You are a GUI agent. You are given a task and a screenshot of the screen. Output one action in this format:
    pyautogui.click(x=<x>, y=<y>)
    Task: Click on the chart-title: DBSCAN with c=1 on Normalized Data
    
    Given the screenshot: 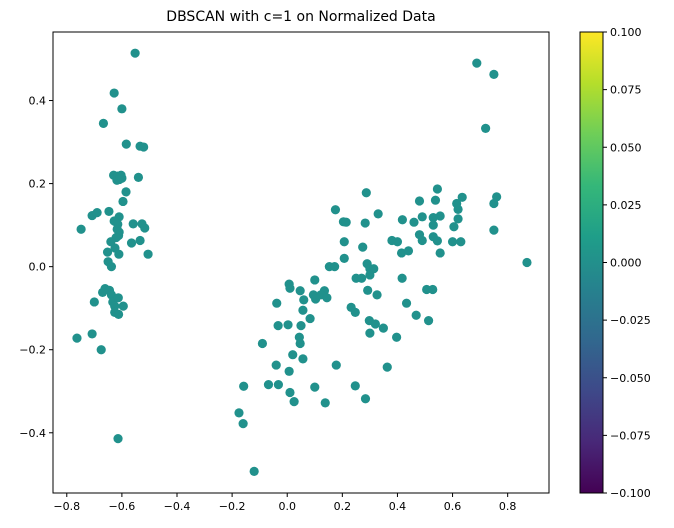 What is the action you would take?
    pyautogui.click(x=300, y=17)
    